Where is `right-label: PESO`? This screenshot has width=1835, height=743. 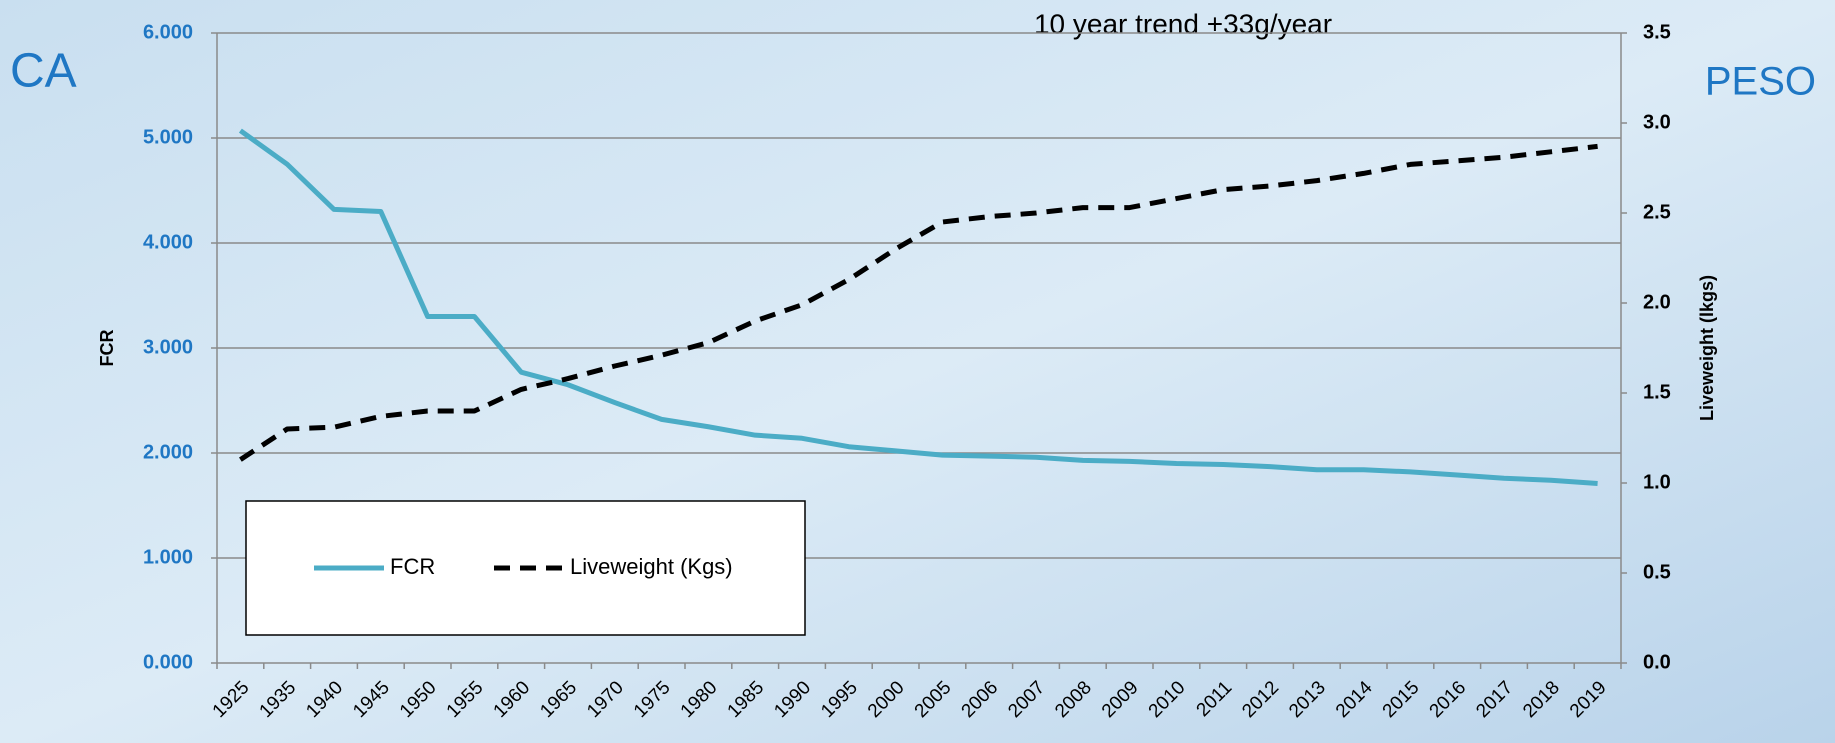
right-label: PESO is located at coordinates (1760, 82).